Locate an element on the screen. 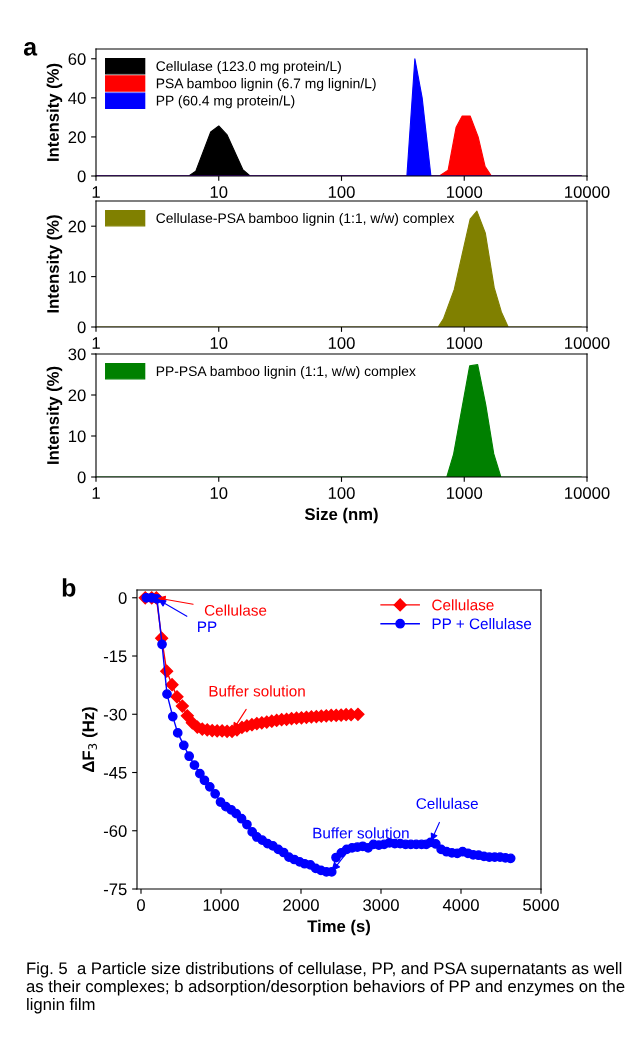 Image resolution: width=627 pixels, height=1042 pixels. x-axis-title: Size (nm) is located at coordinates (341, 515).